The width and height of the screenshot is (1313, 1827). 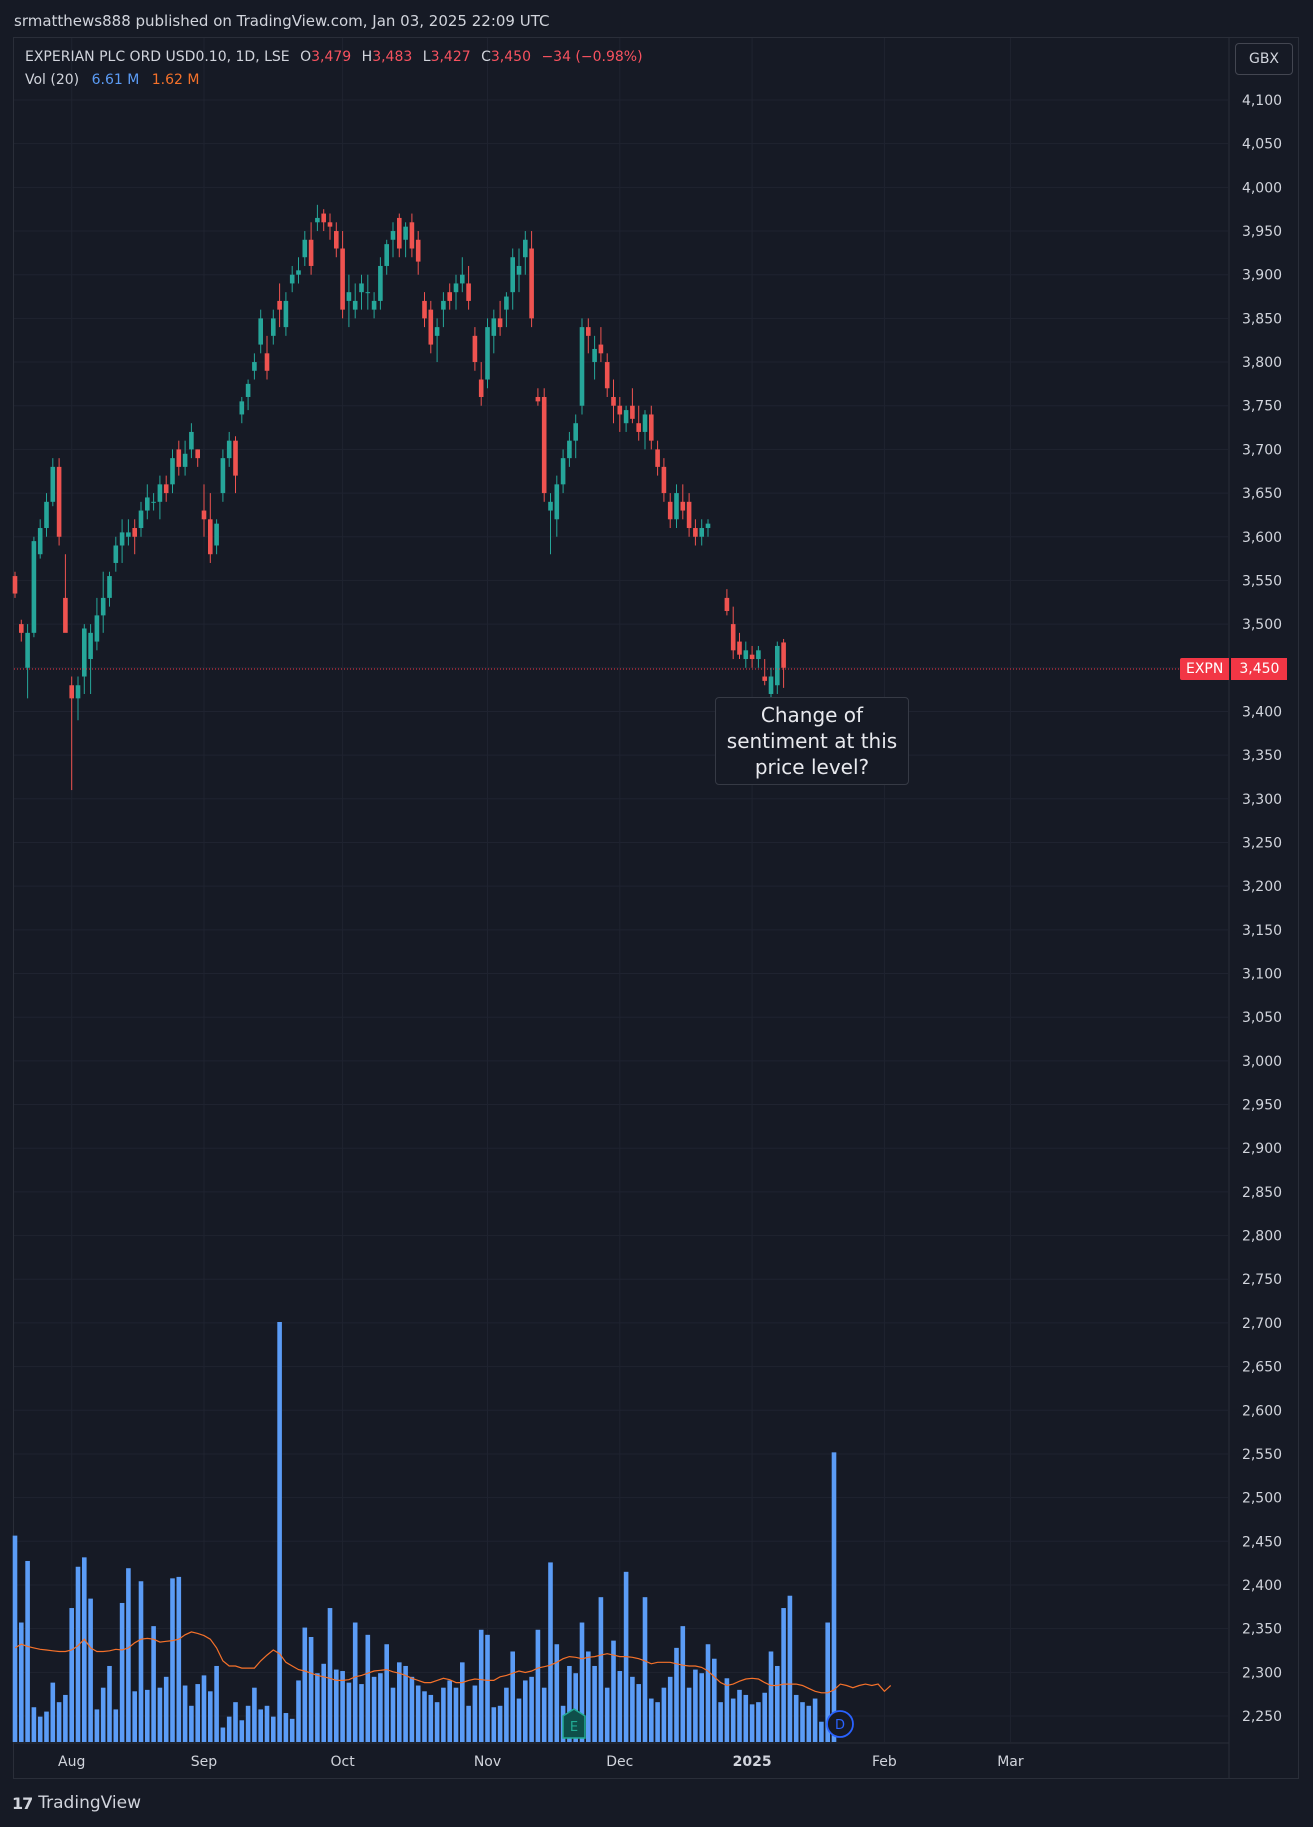 What do you see at coordinates (1262, 800) in the screenshot?
I see `price-tick-label: 3,300` at bounding box center [1262, 800].